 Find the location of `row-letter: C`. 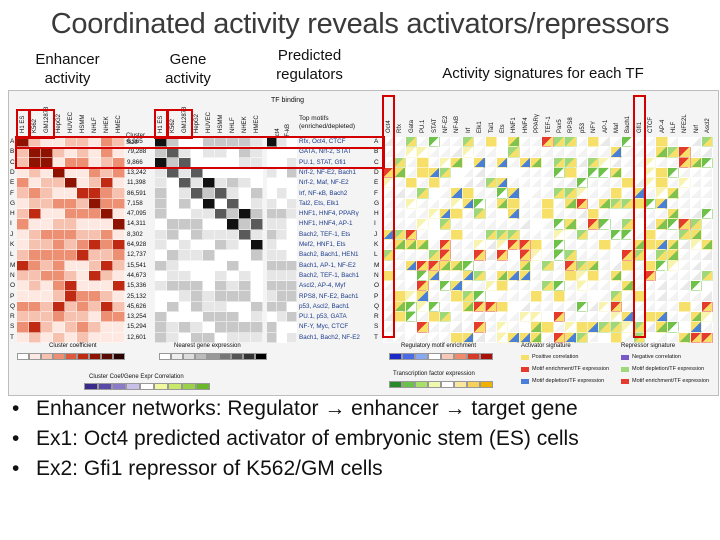

row-letter: C is located at coordinates (12, 162).